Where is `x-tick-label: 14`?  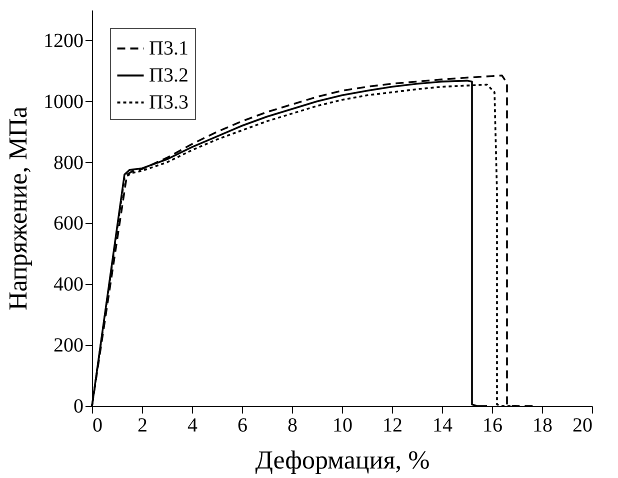
x-tick-label: 14 is located at coordinates (442, 425).